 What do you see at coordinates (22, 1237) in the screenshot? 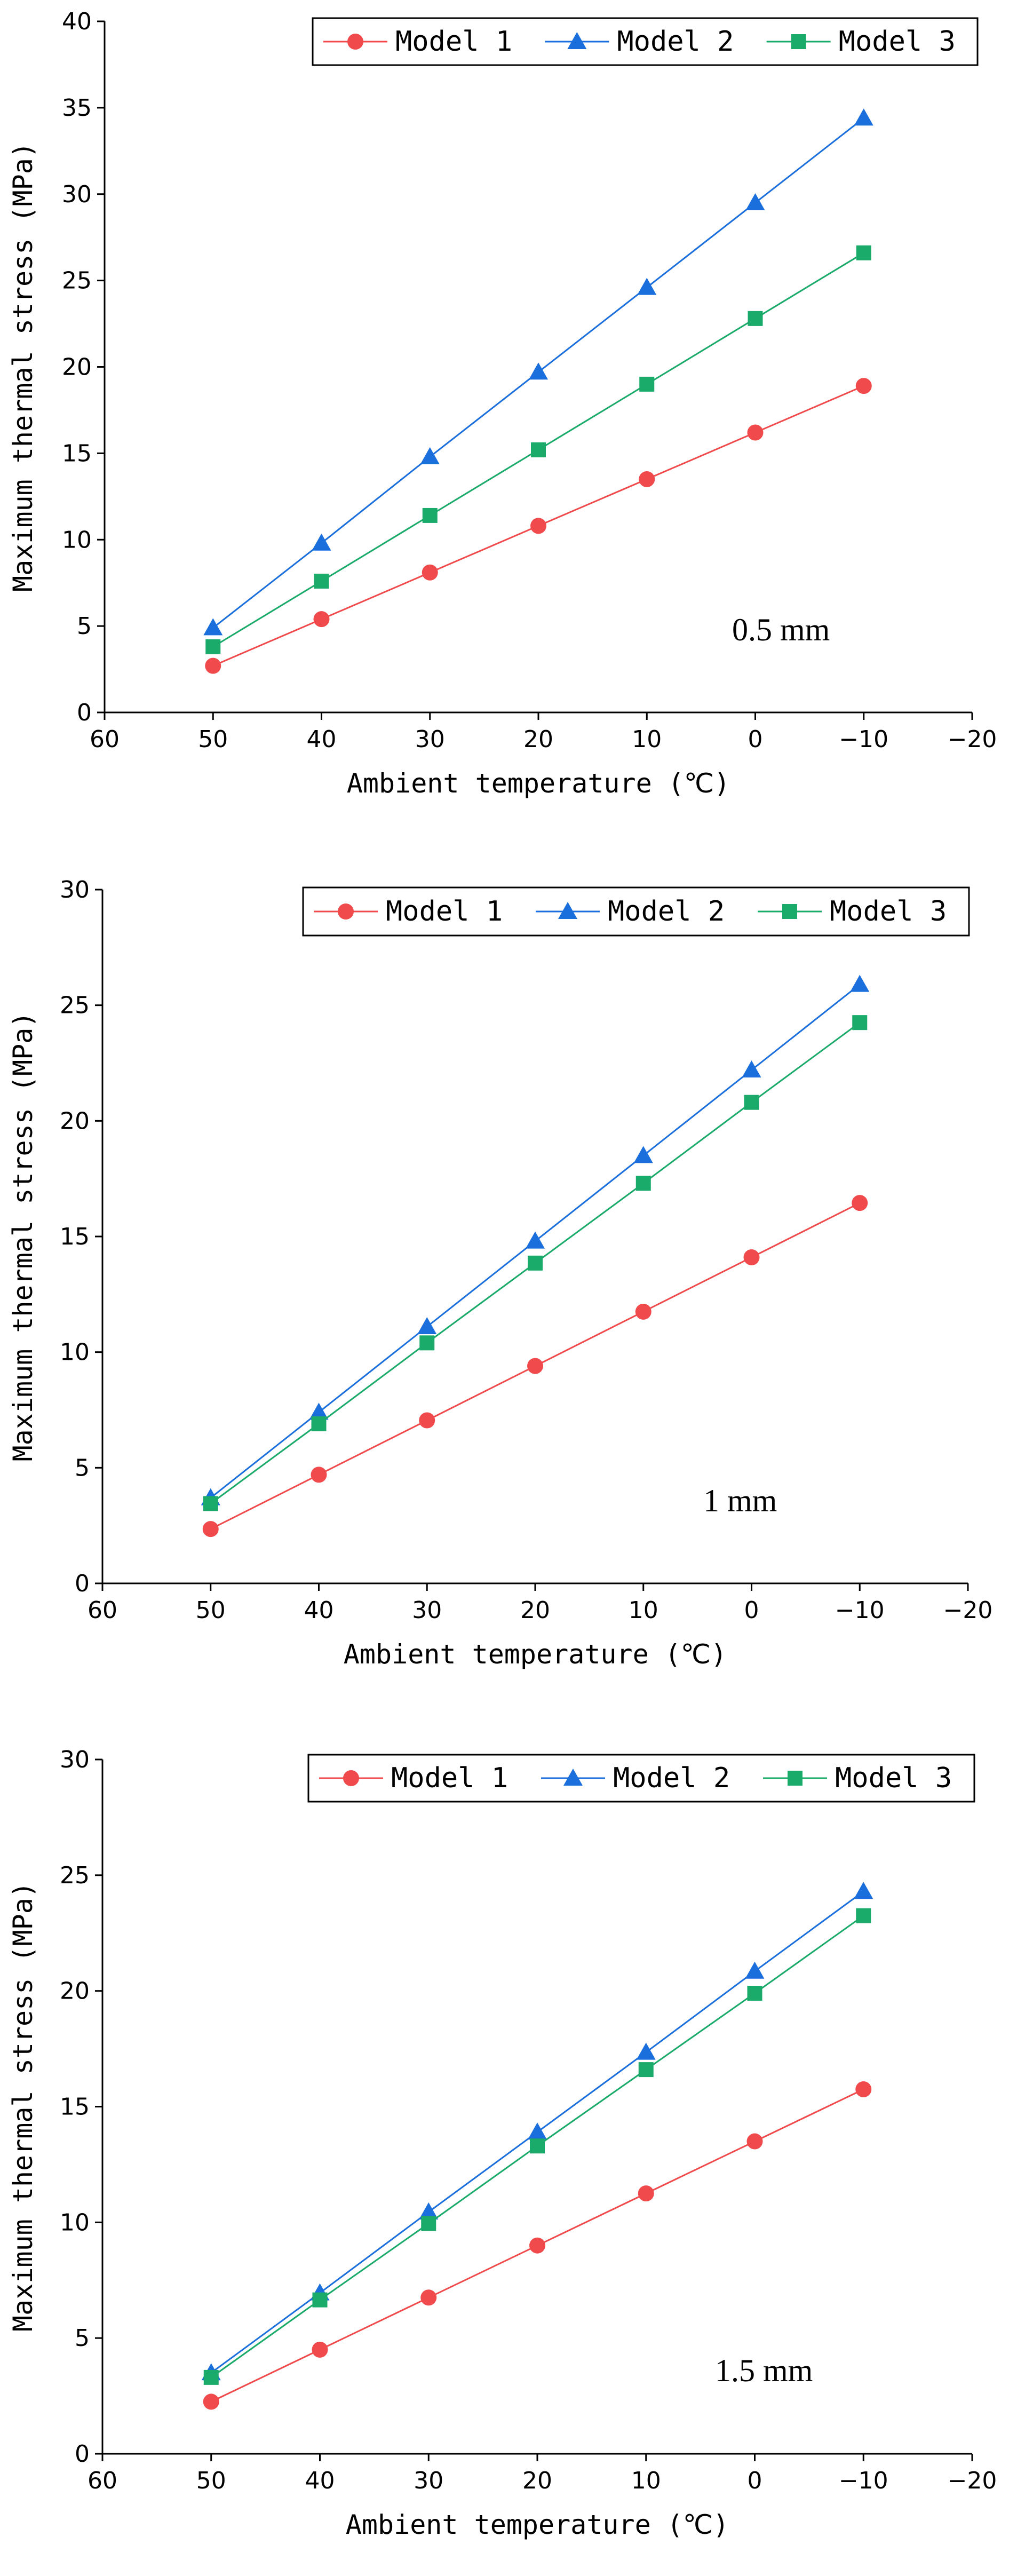
I see `y-axis-title: Maximum thermal stress (MPa)` at bounding box center [22, 1237].